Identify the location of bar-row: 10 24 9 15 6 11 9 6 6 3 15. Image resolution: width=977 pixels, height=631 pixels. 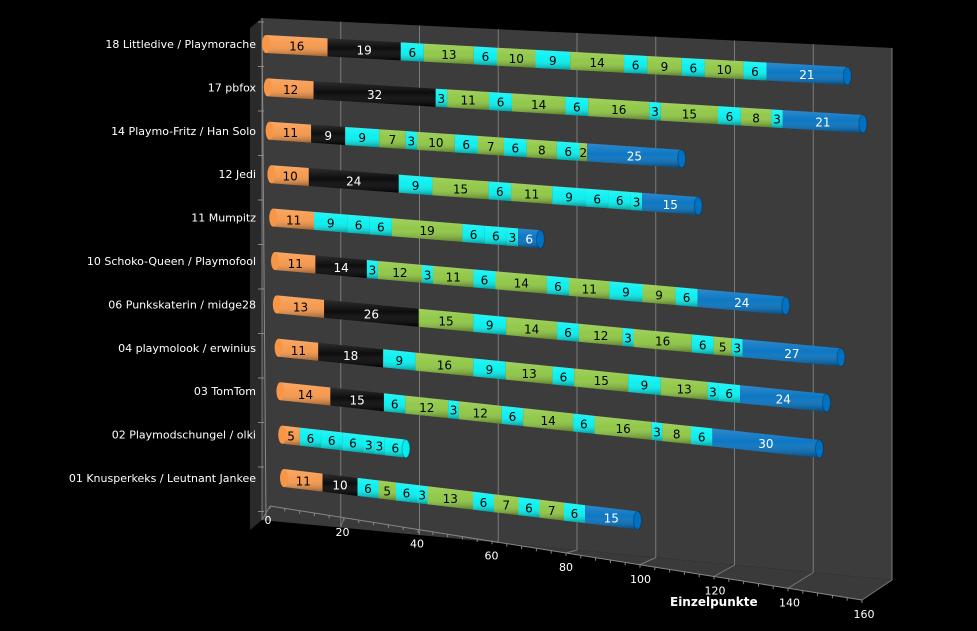
(485, 190).